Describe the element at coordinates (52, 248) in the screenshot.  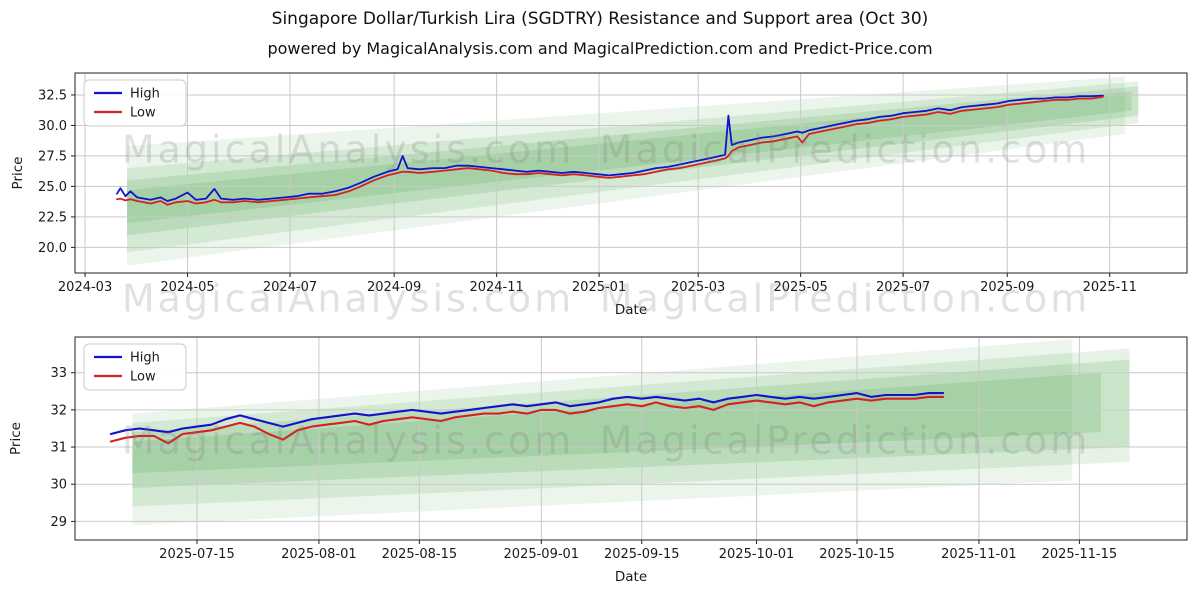
I see `svg-text: 20.0` at that location.